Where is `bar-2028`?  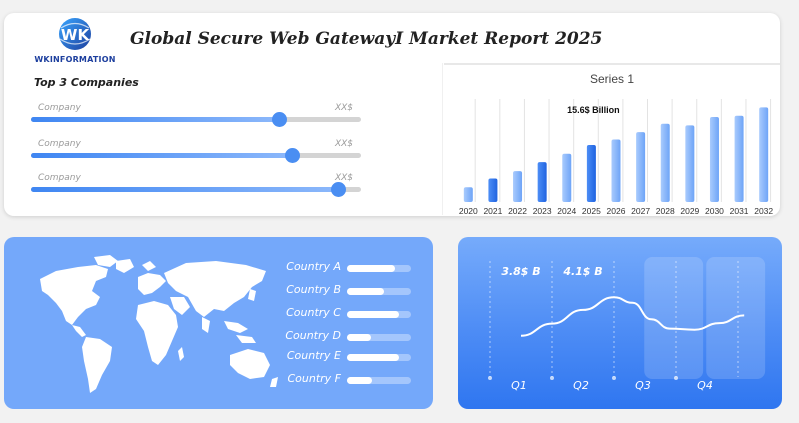
bar-2028 is located at coordinates (665, 162).